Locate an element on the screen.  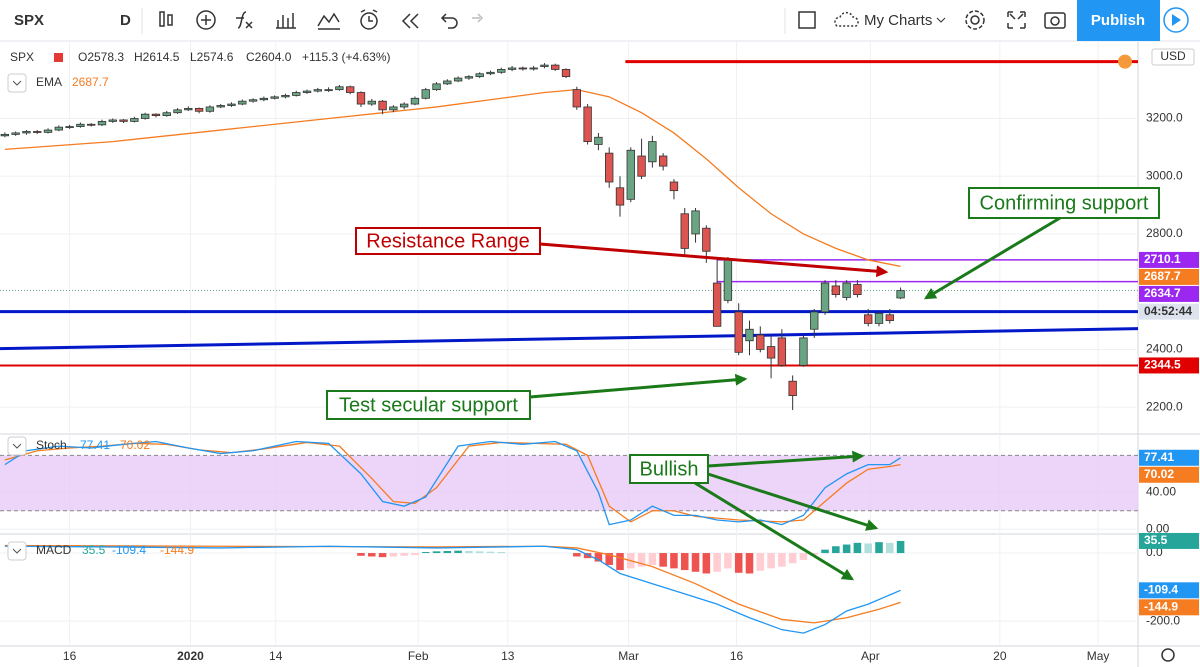
currency-box is located at coordinates (1173, 57).